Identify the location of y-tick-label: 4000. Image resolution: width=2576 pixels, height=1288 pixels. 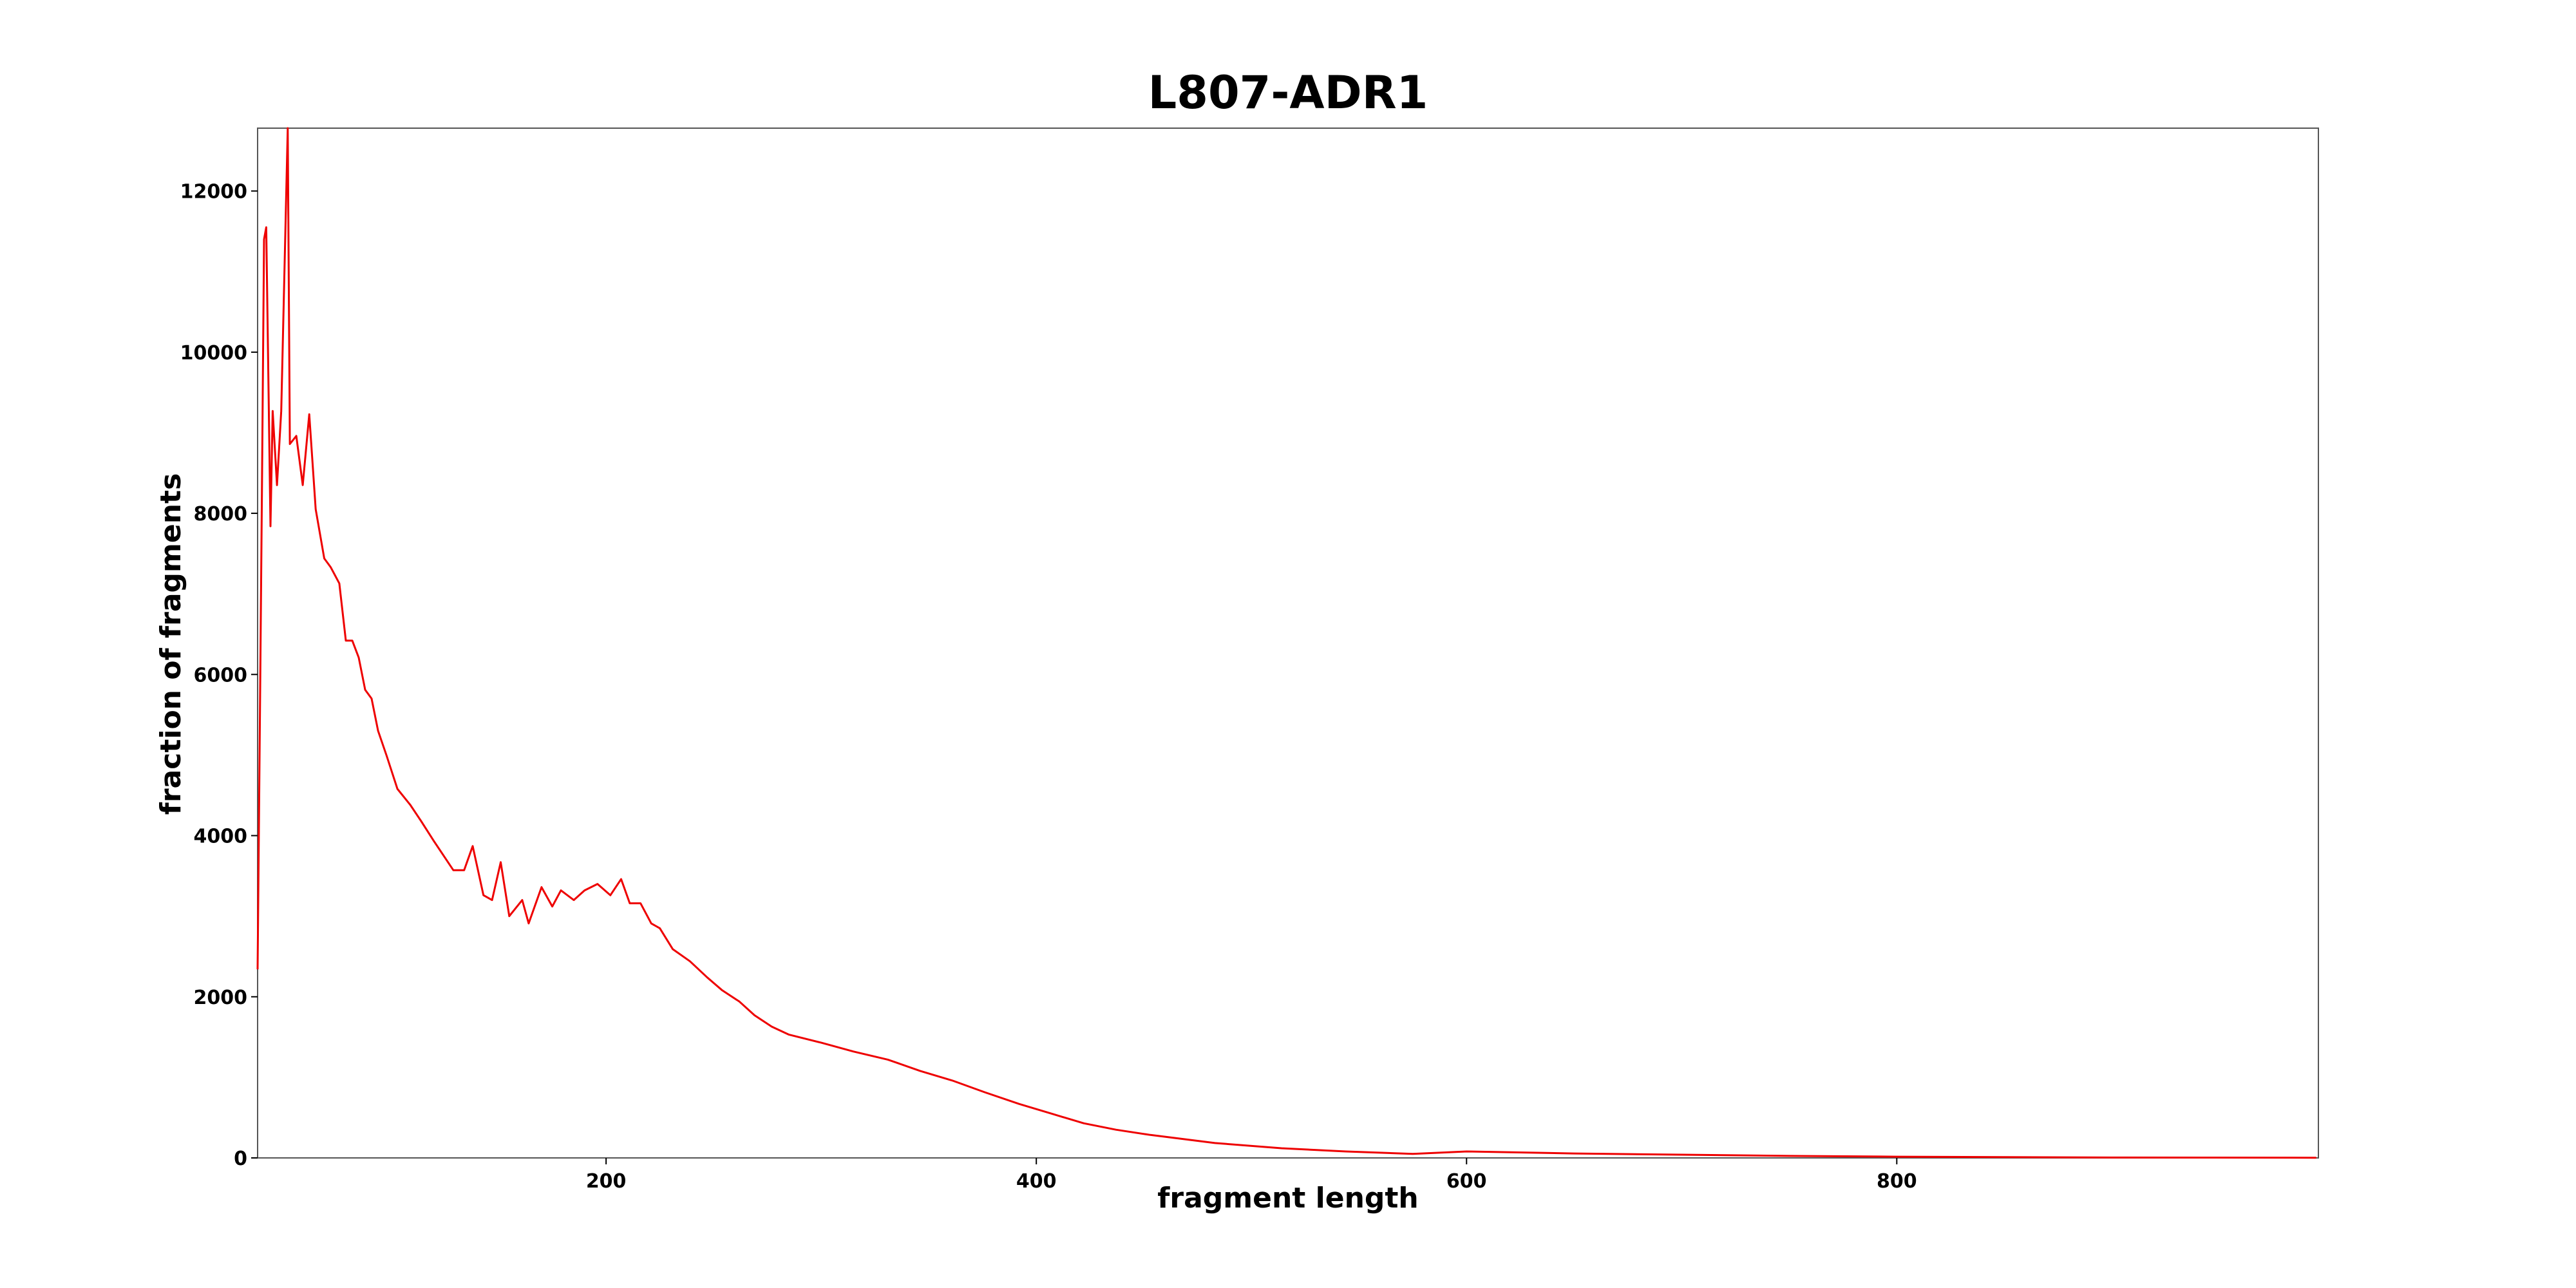
(221, 837).